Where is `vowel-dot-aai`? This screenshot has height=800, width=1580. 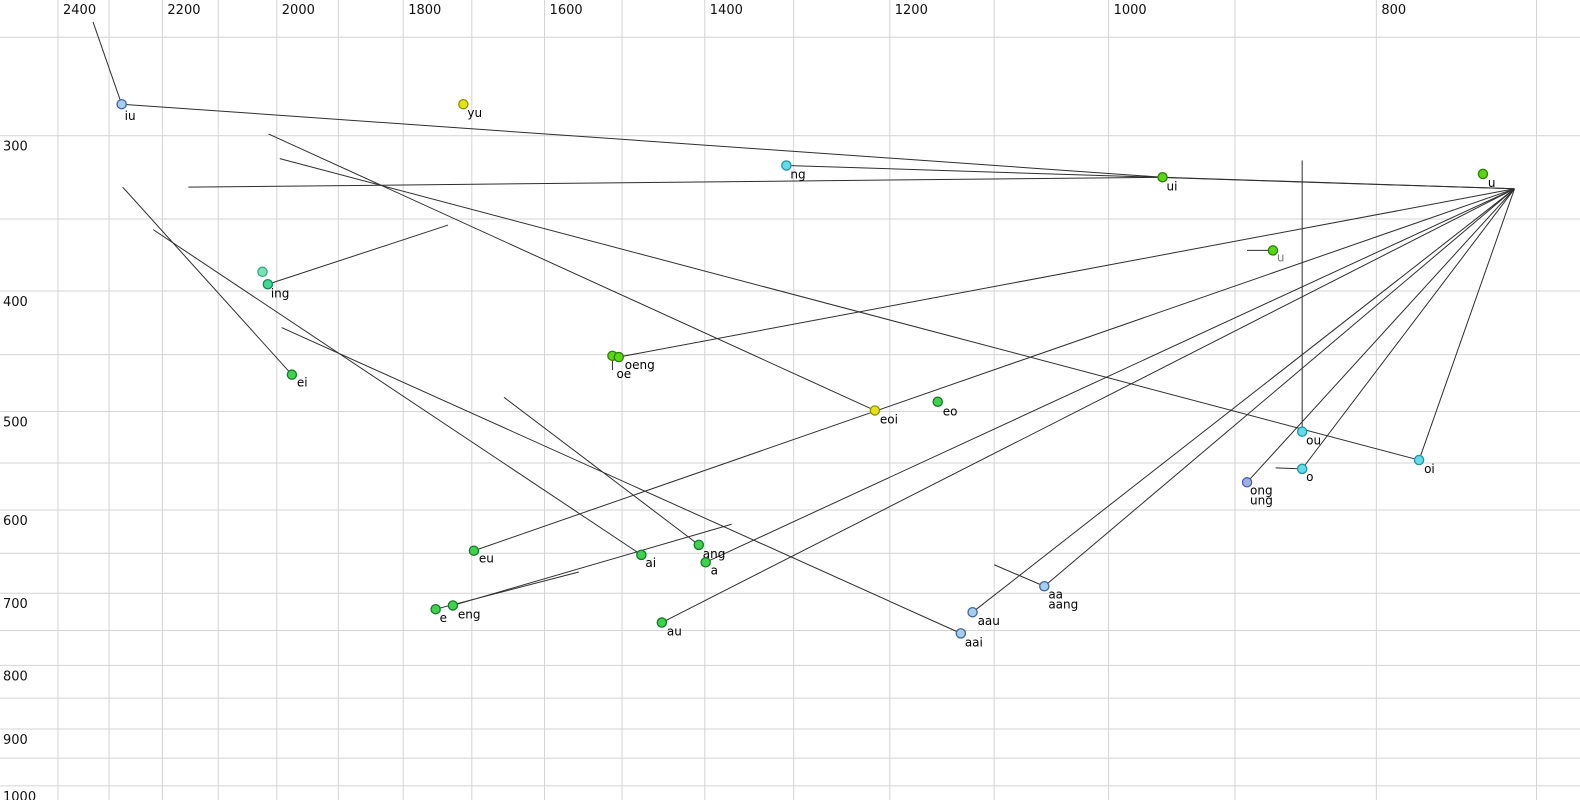
vowel-dot-aai is located at coordinates (961, 633).